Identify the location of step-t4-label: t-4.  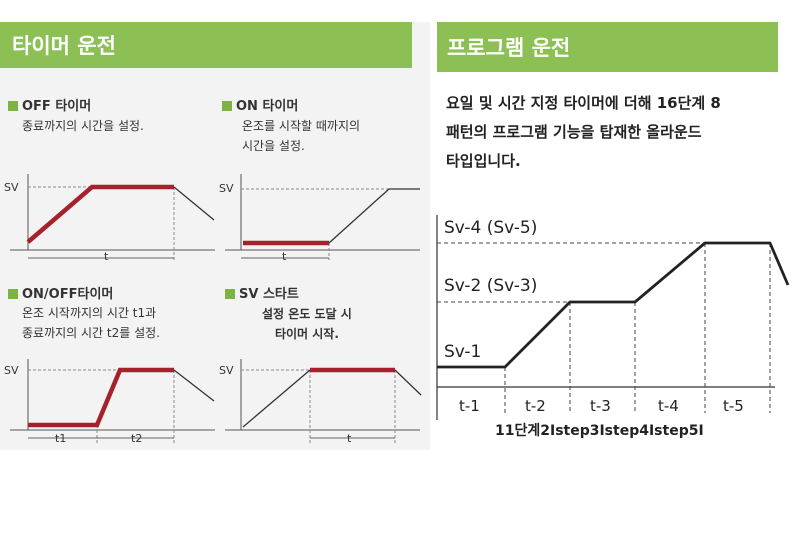
(668, 406).